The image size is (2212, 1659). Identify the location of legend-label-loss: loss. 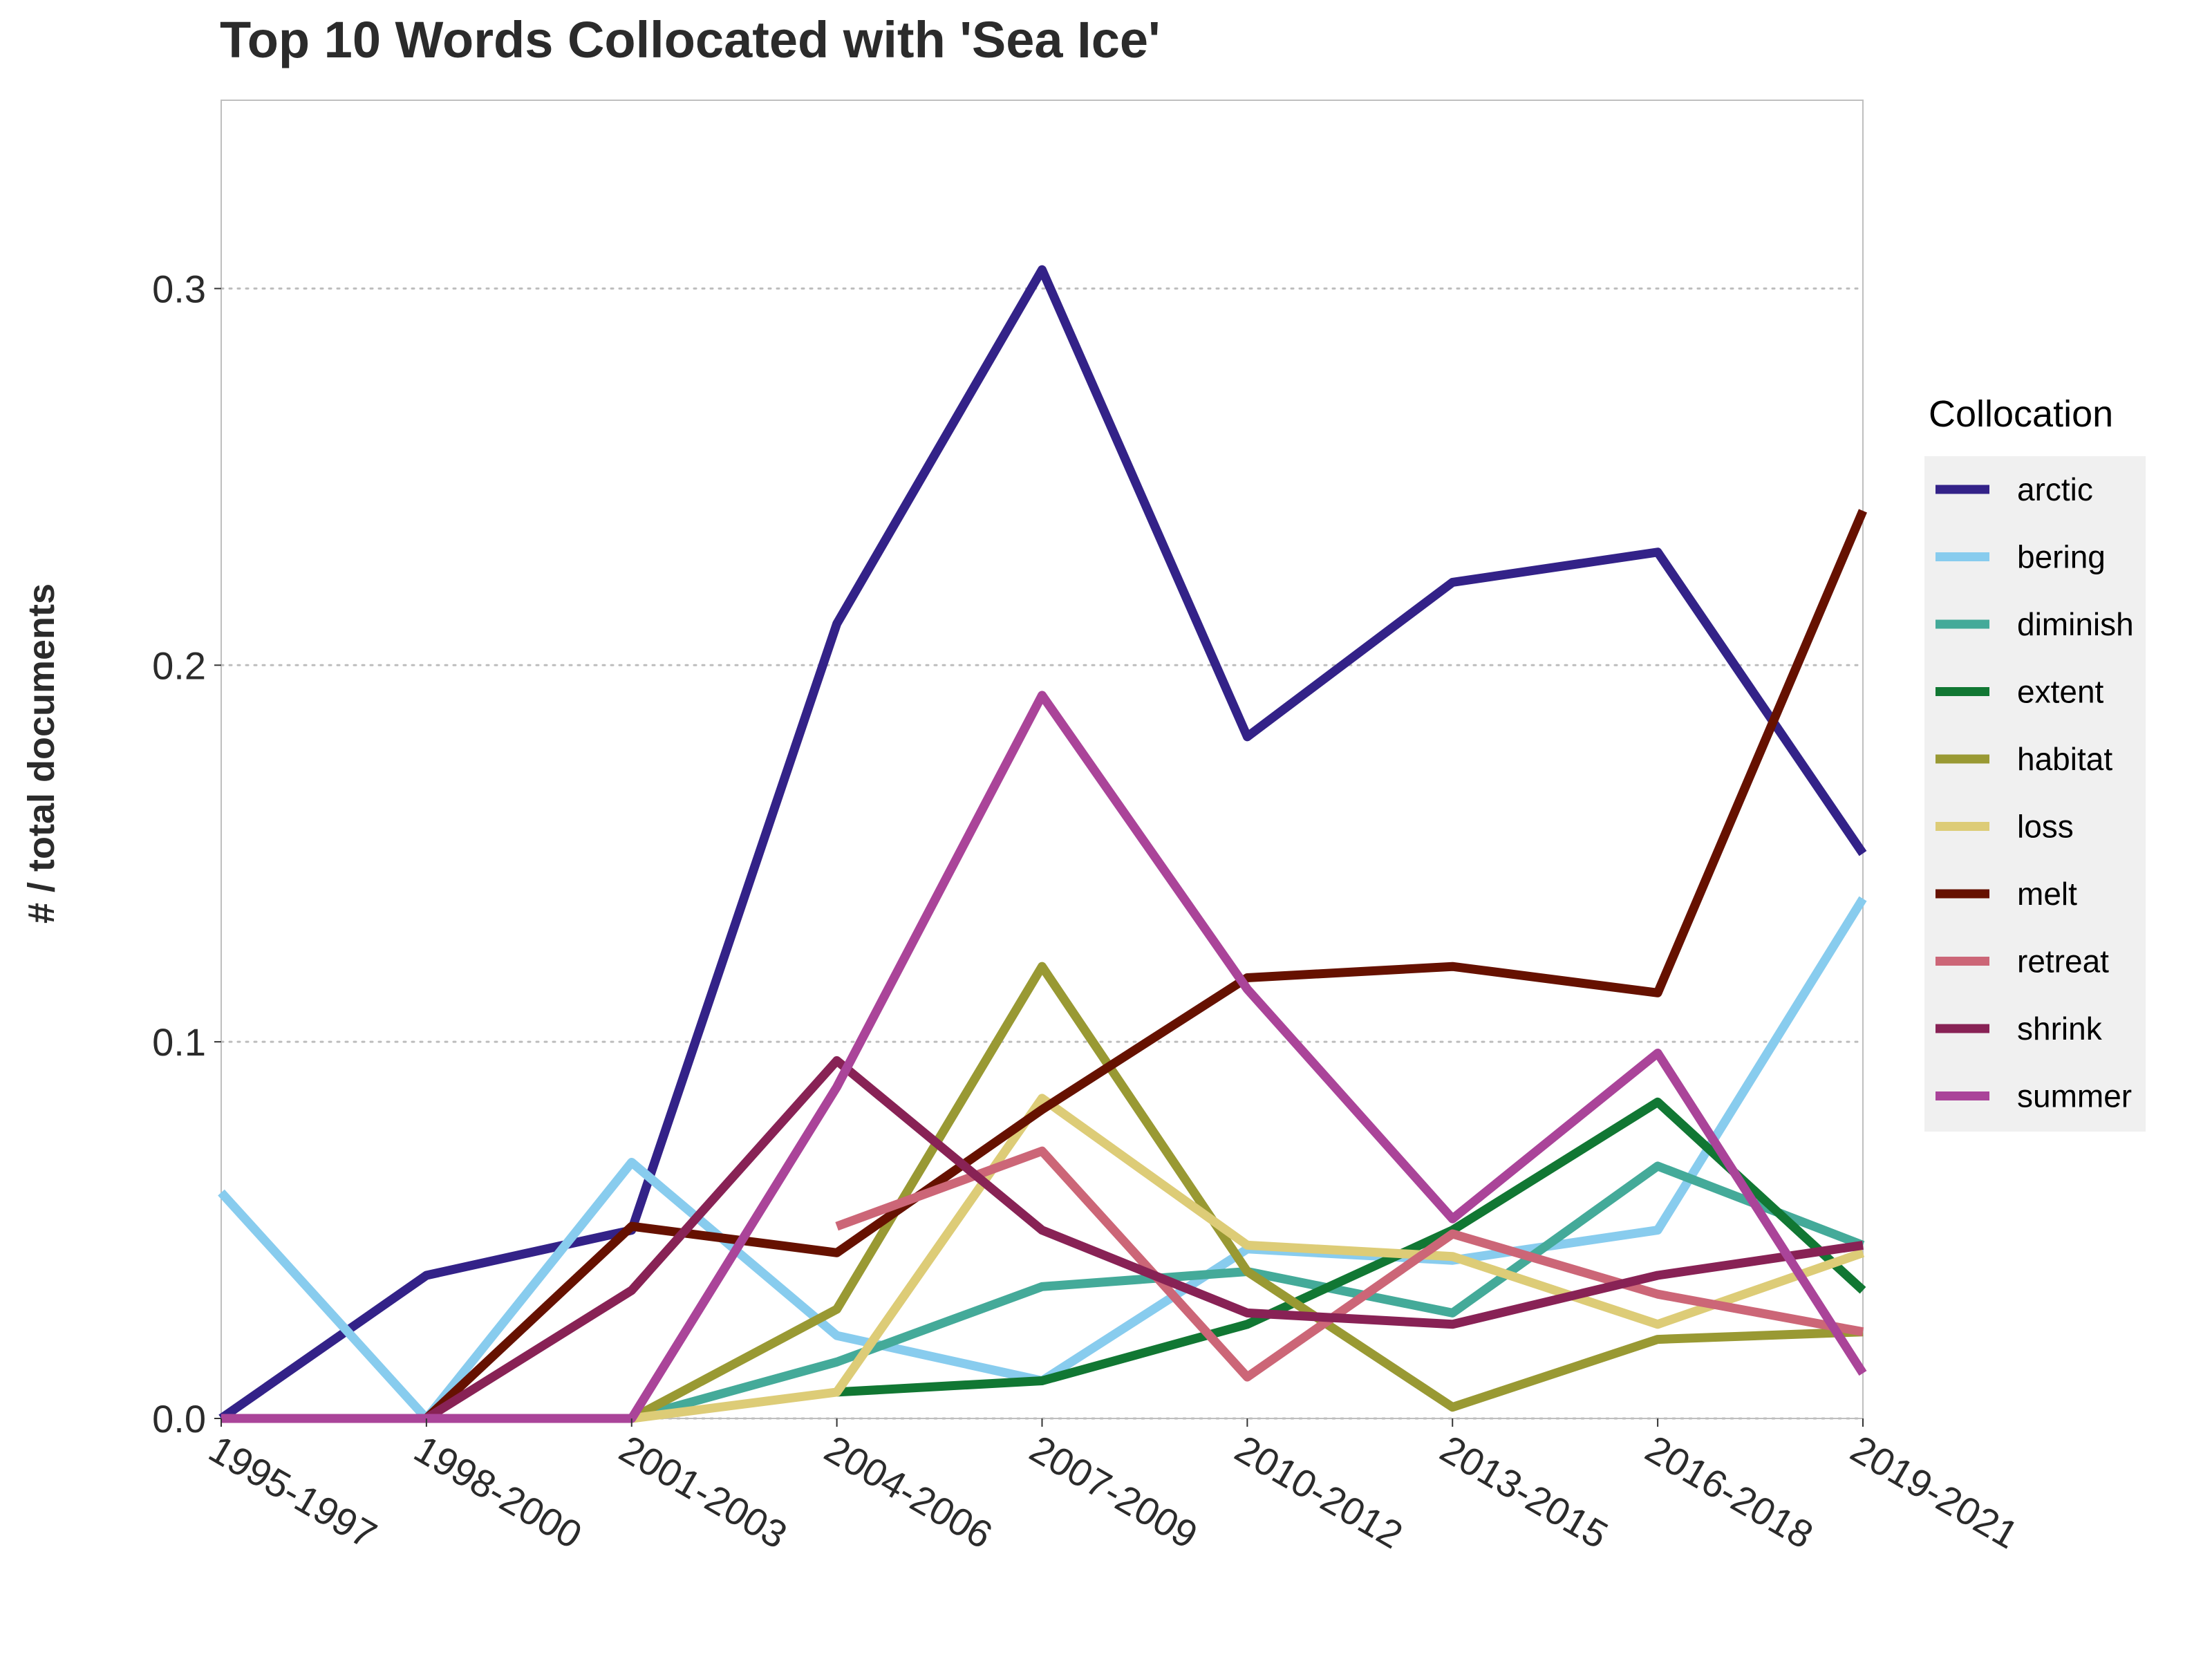
(2046, 827).